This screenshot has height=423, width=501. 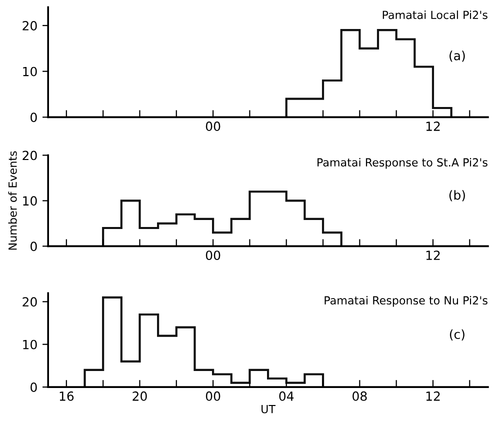 I want to click on annotation: (a), so click(x=457, y=56).